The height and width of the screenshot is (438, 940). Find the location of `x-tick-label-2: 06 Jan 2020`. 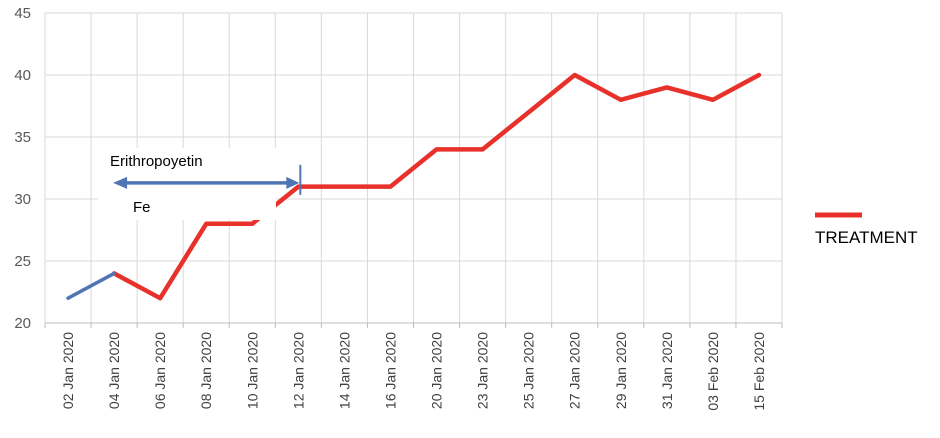

x-tick-label-2: 06 Jan 2020 is located at coordinates (160, 370).